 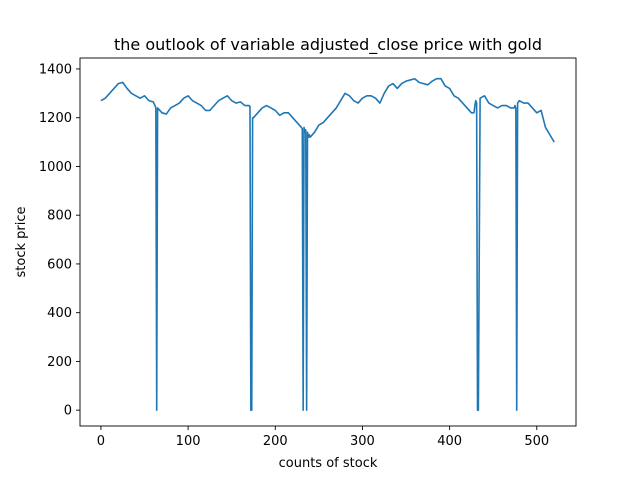 What do you see at coordinates (59, 216) in the screenshot?
I see `y-tick-label: 800` at bounding box center [59, 216].